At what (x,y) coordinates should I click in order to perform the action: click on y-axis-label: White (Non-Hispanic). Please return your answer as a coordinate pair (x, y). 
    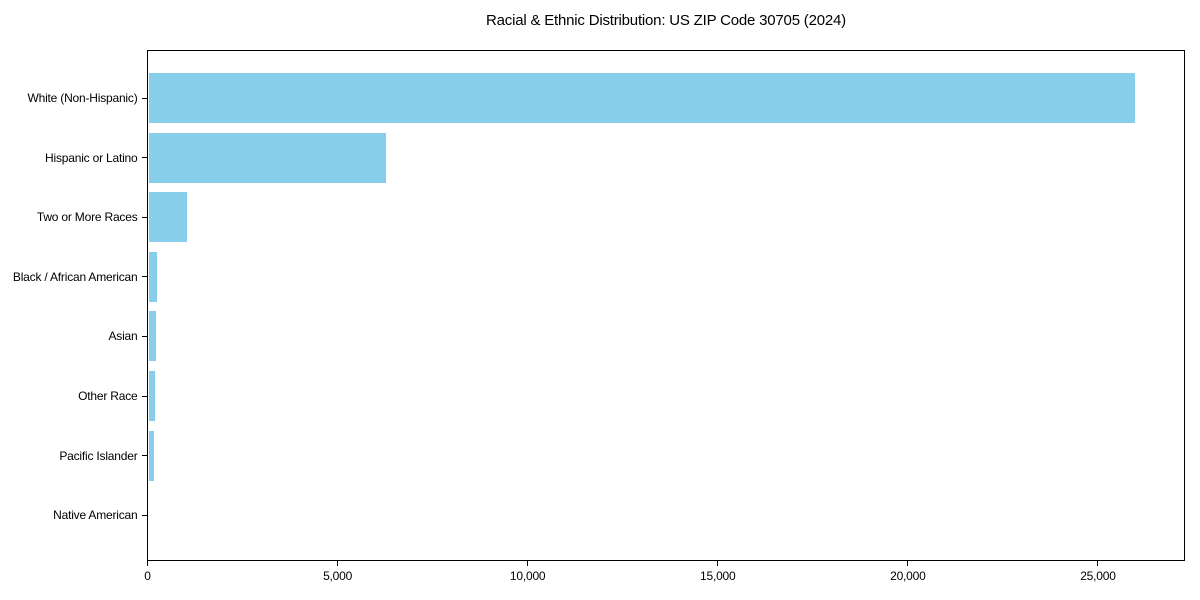
    Looking at the image, I should click on (82, 98).